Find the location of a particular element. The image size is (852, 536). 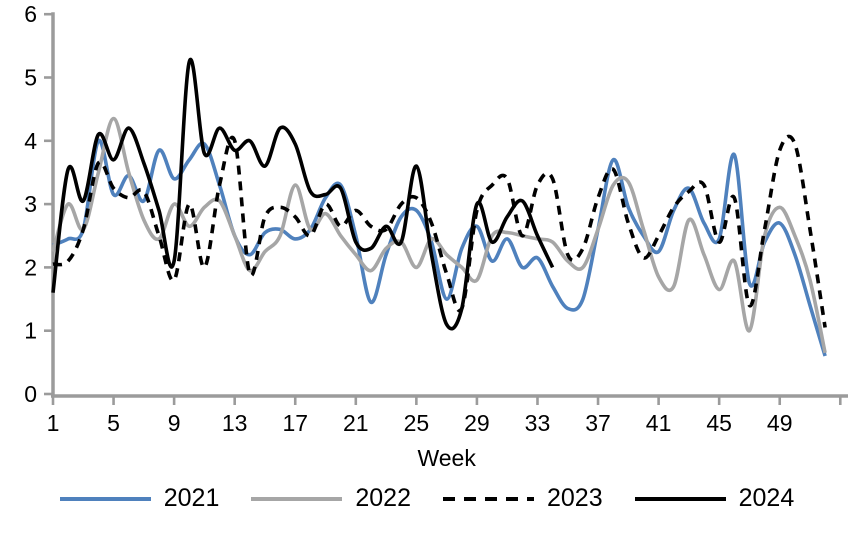

x-axis-title: Week is located at coordinates (446, 458).